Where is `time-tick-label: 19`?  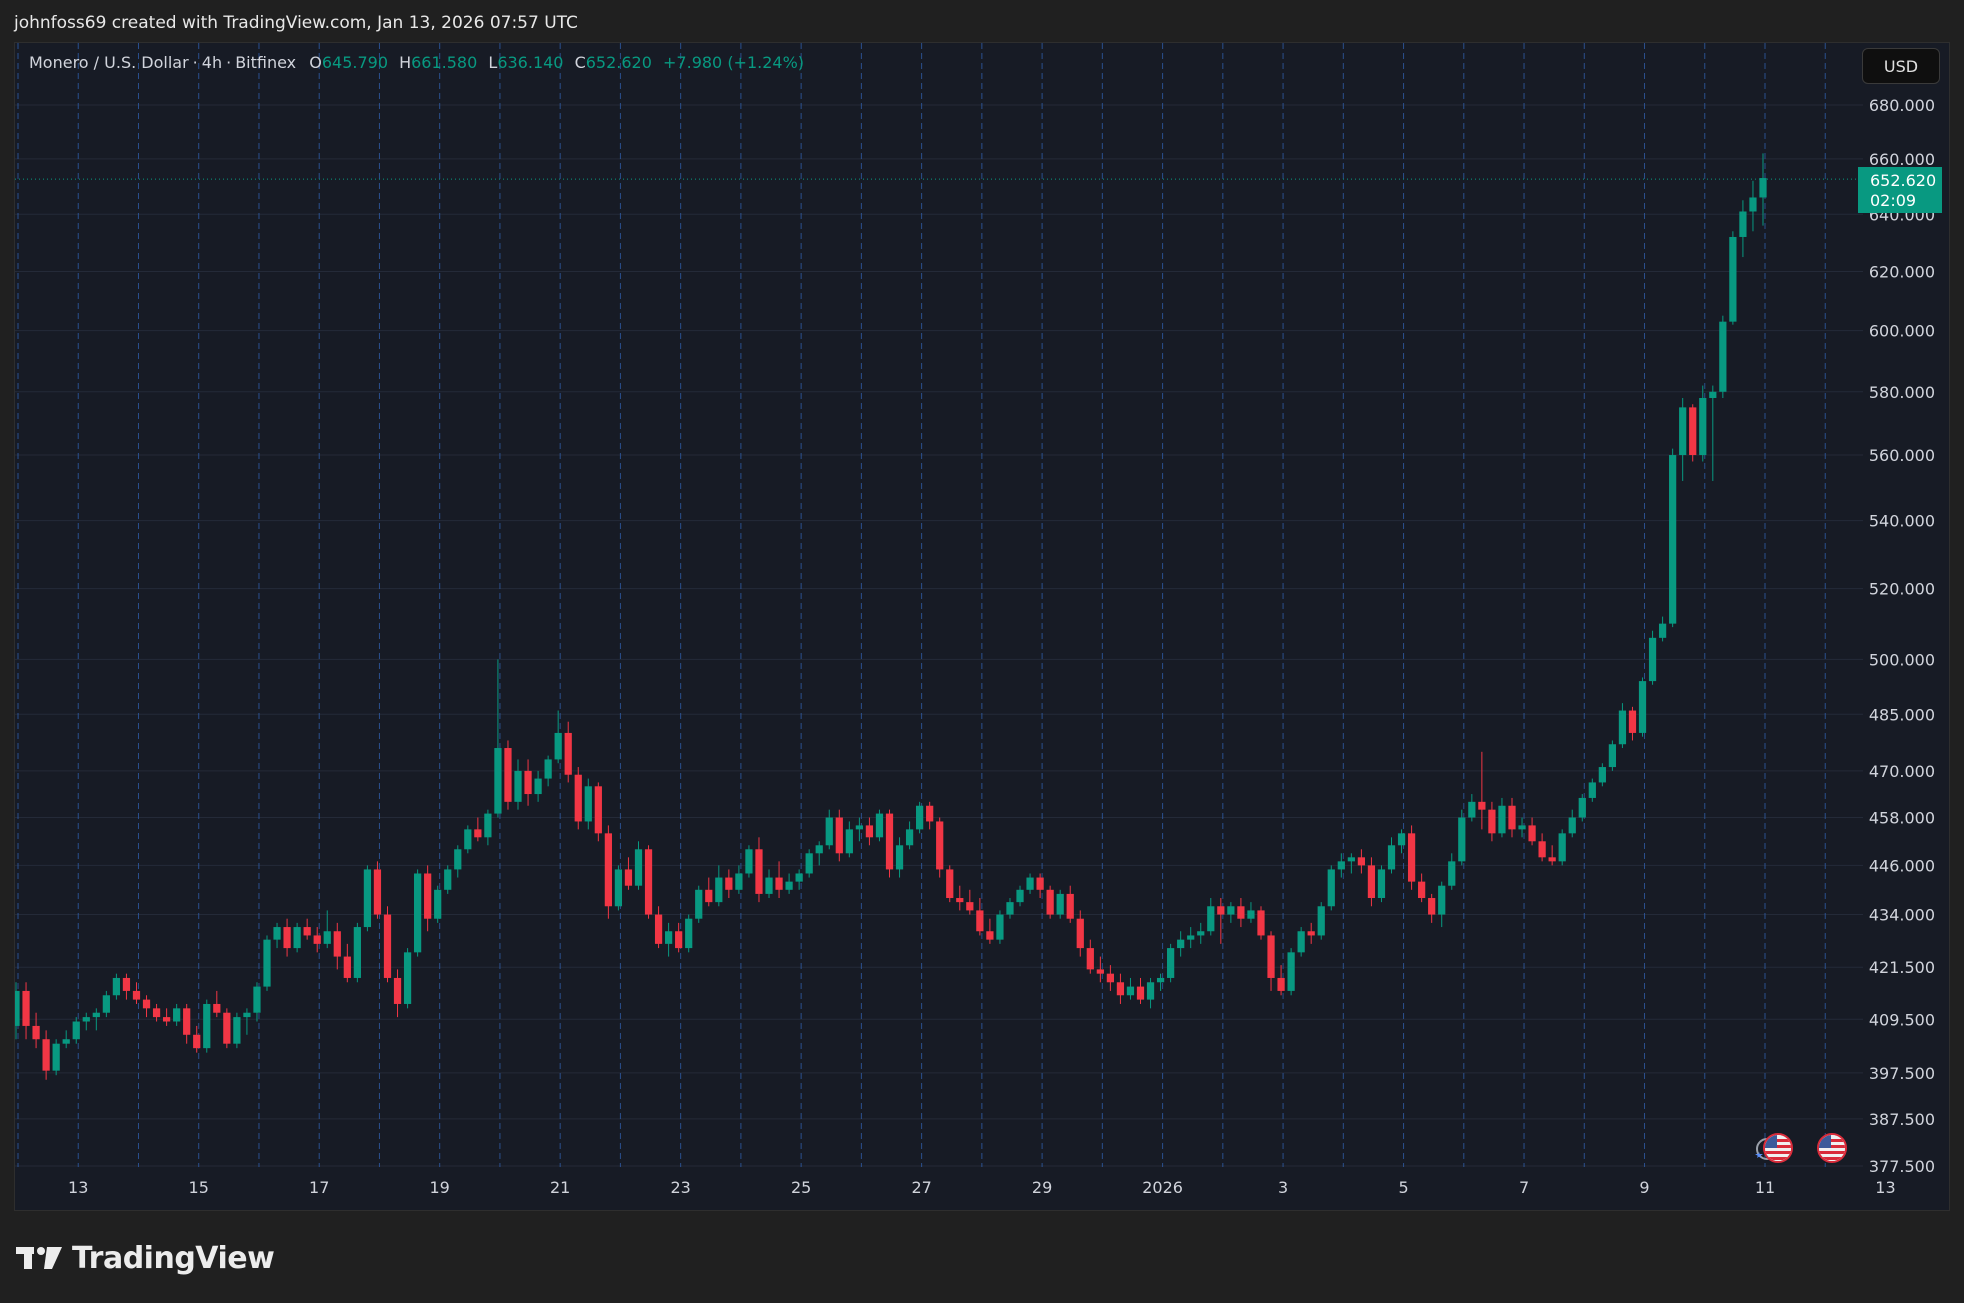
time-tick-label: 19 is located at coordinates (440, 1187).